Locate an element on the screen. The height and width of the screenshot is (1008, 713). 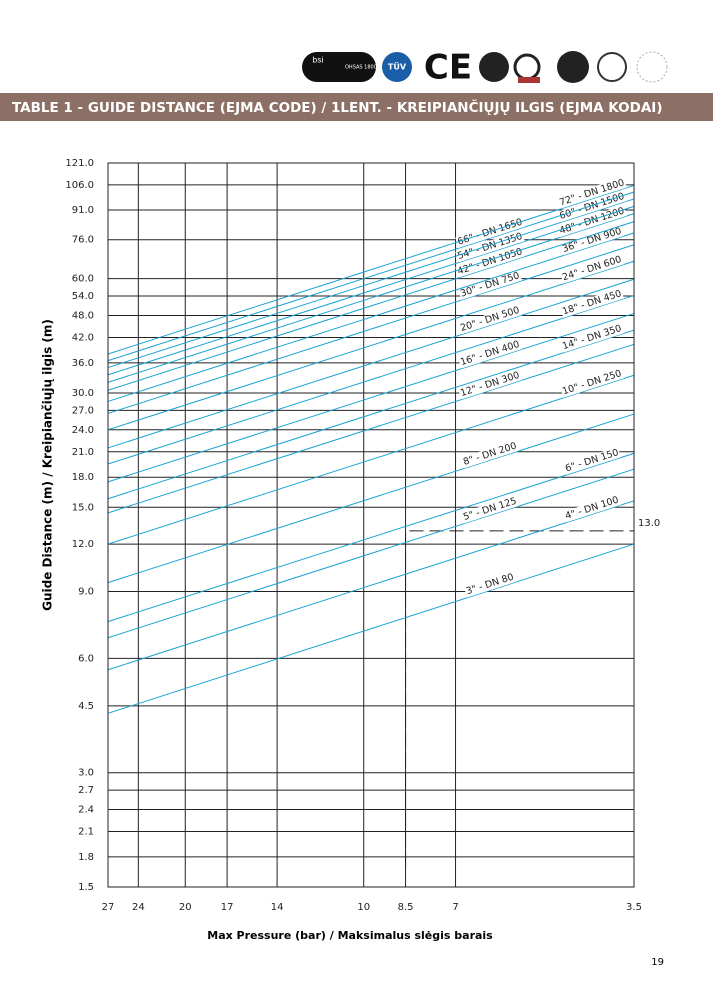
y-tick-label: 6.0 is located at coordinates (86, 658).